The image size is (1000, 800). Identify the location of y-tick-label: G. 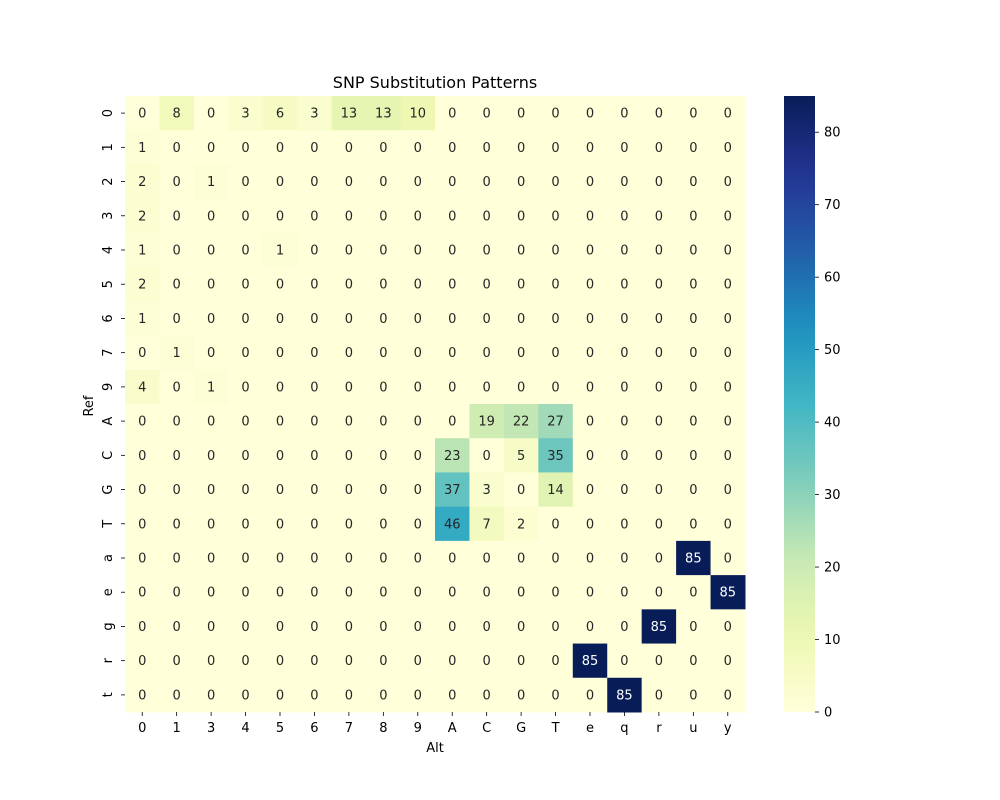
(108, 490).